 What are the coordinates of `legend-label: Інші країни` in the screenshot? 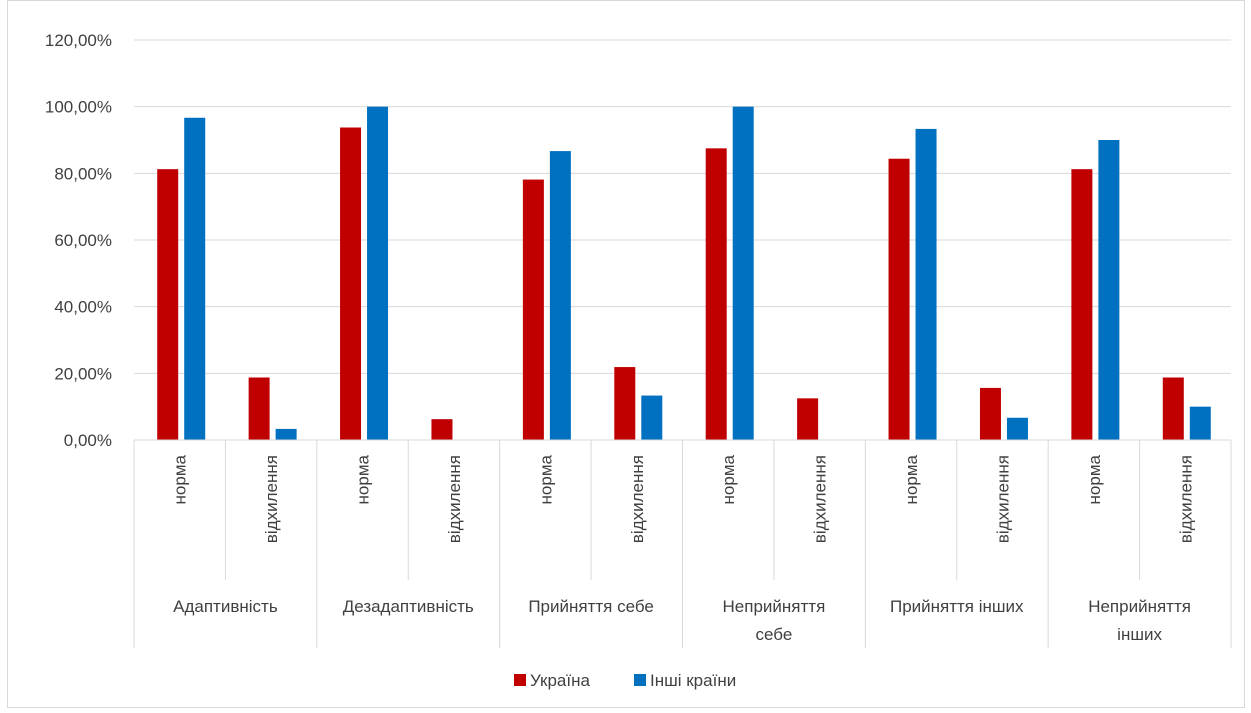 It's located at (693, 680).